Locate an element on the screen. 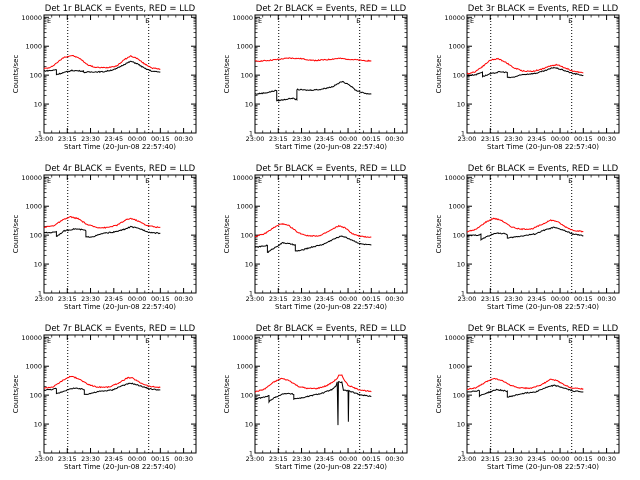 The width and height of the screenshot is (640, 480). panel-title: Det 9r BLACK = Events, RED = LLD is located at coordinates (543, 329).